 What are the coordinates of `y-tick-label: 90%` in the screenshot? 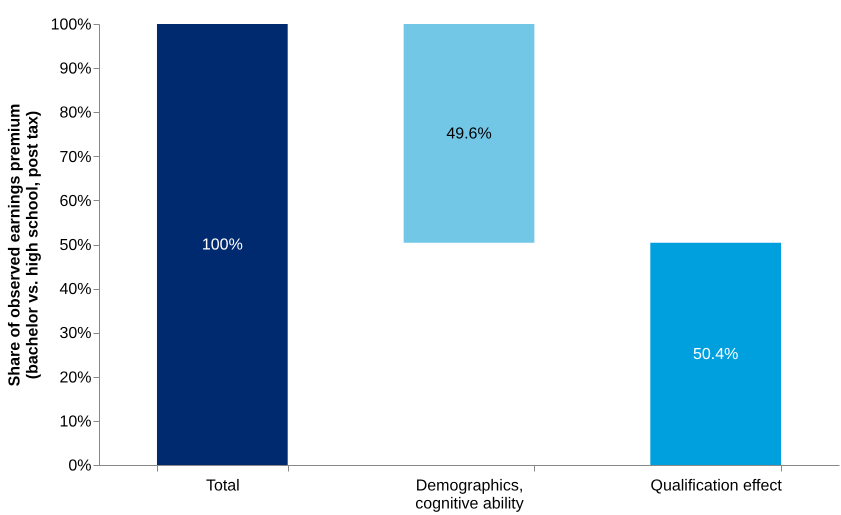 It's located at (75, 69).